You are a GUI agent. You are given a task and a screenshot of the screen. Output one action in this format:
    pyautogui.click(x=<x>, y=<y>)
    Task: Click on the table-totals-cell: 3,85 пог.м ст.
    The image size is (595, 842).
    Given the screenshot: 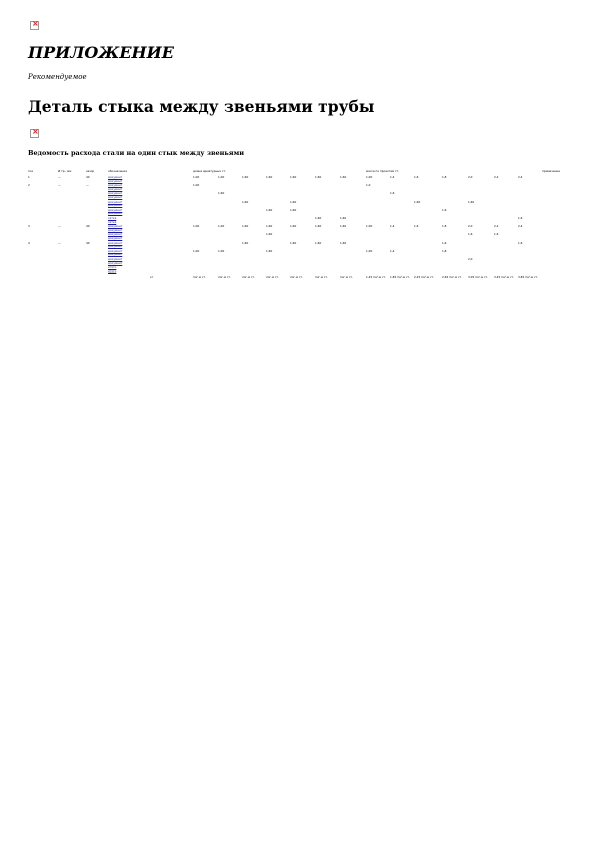 What is the action you would take?
    pyautogui.click(x=528, y=277)
    